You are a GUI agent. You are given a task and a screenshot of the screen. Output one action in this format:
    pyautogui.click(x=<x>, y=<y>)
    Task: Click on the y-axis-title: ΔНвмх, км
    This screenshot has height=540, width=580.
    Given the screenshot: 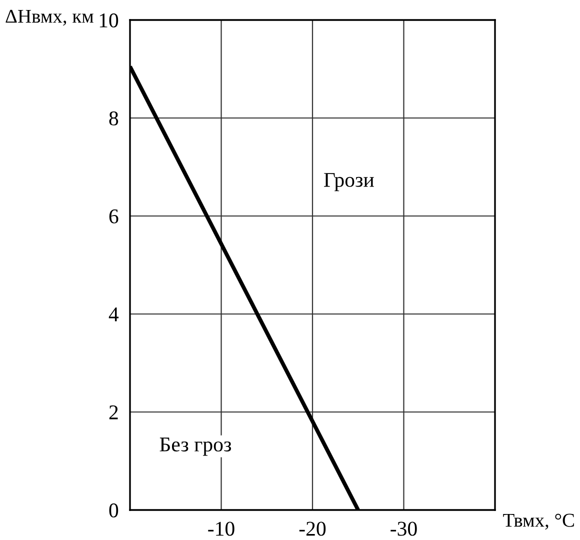 What is the action you would take?
    pyautogui.click(x=50, y=18)
    